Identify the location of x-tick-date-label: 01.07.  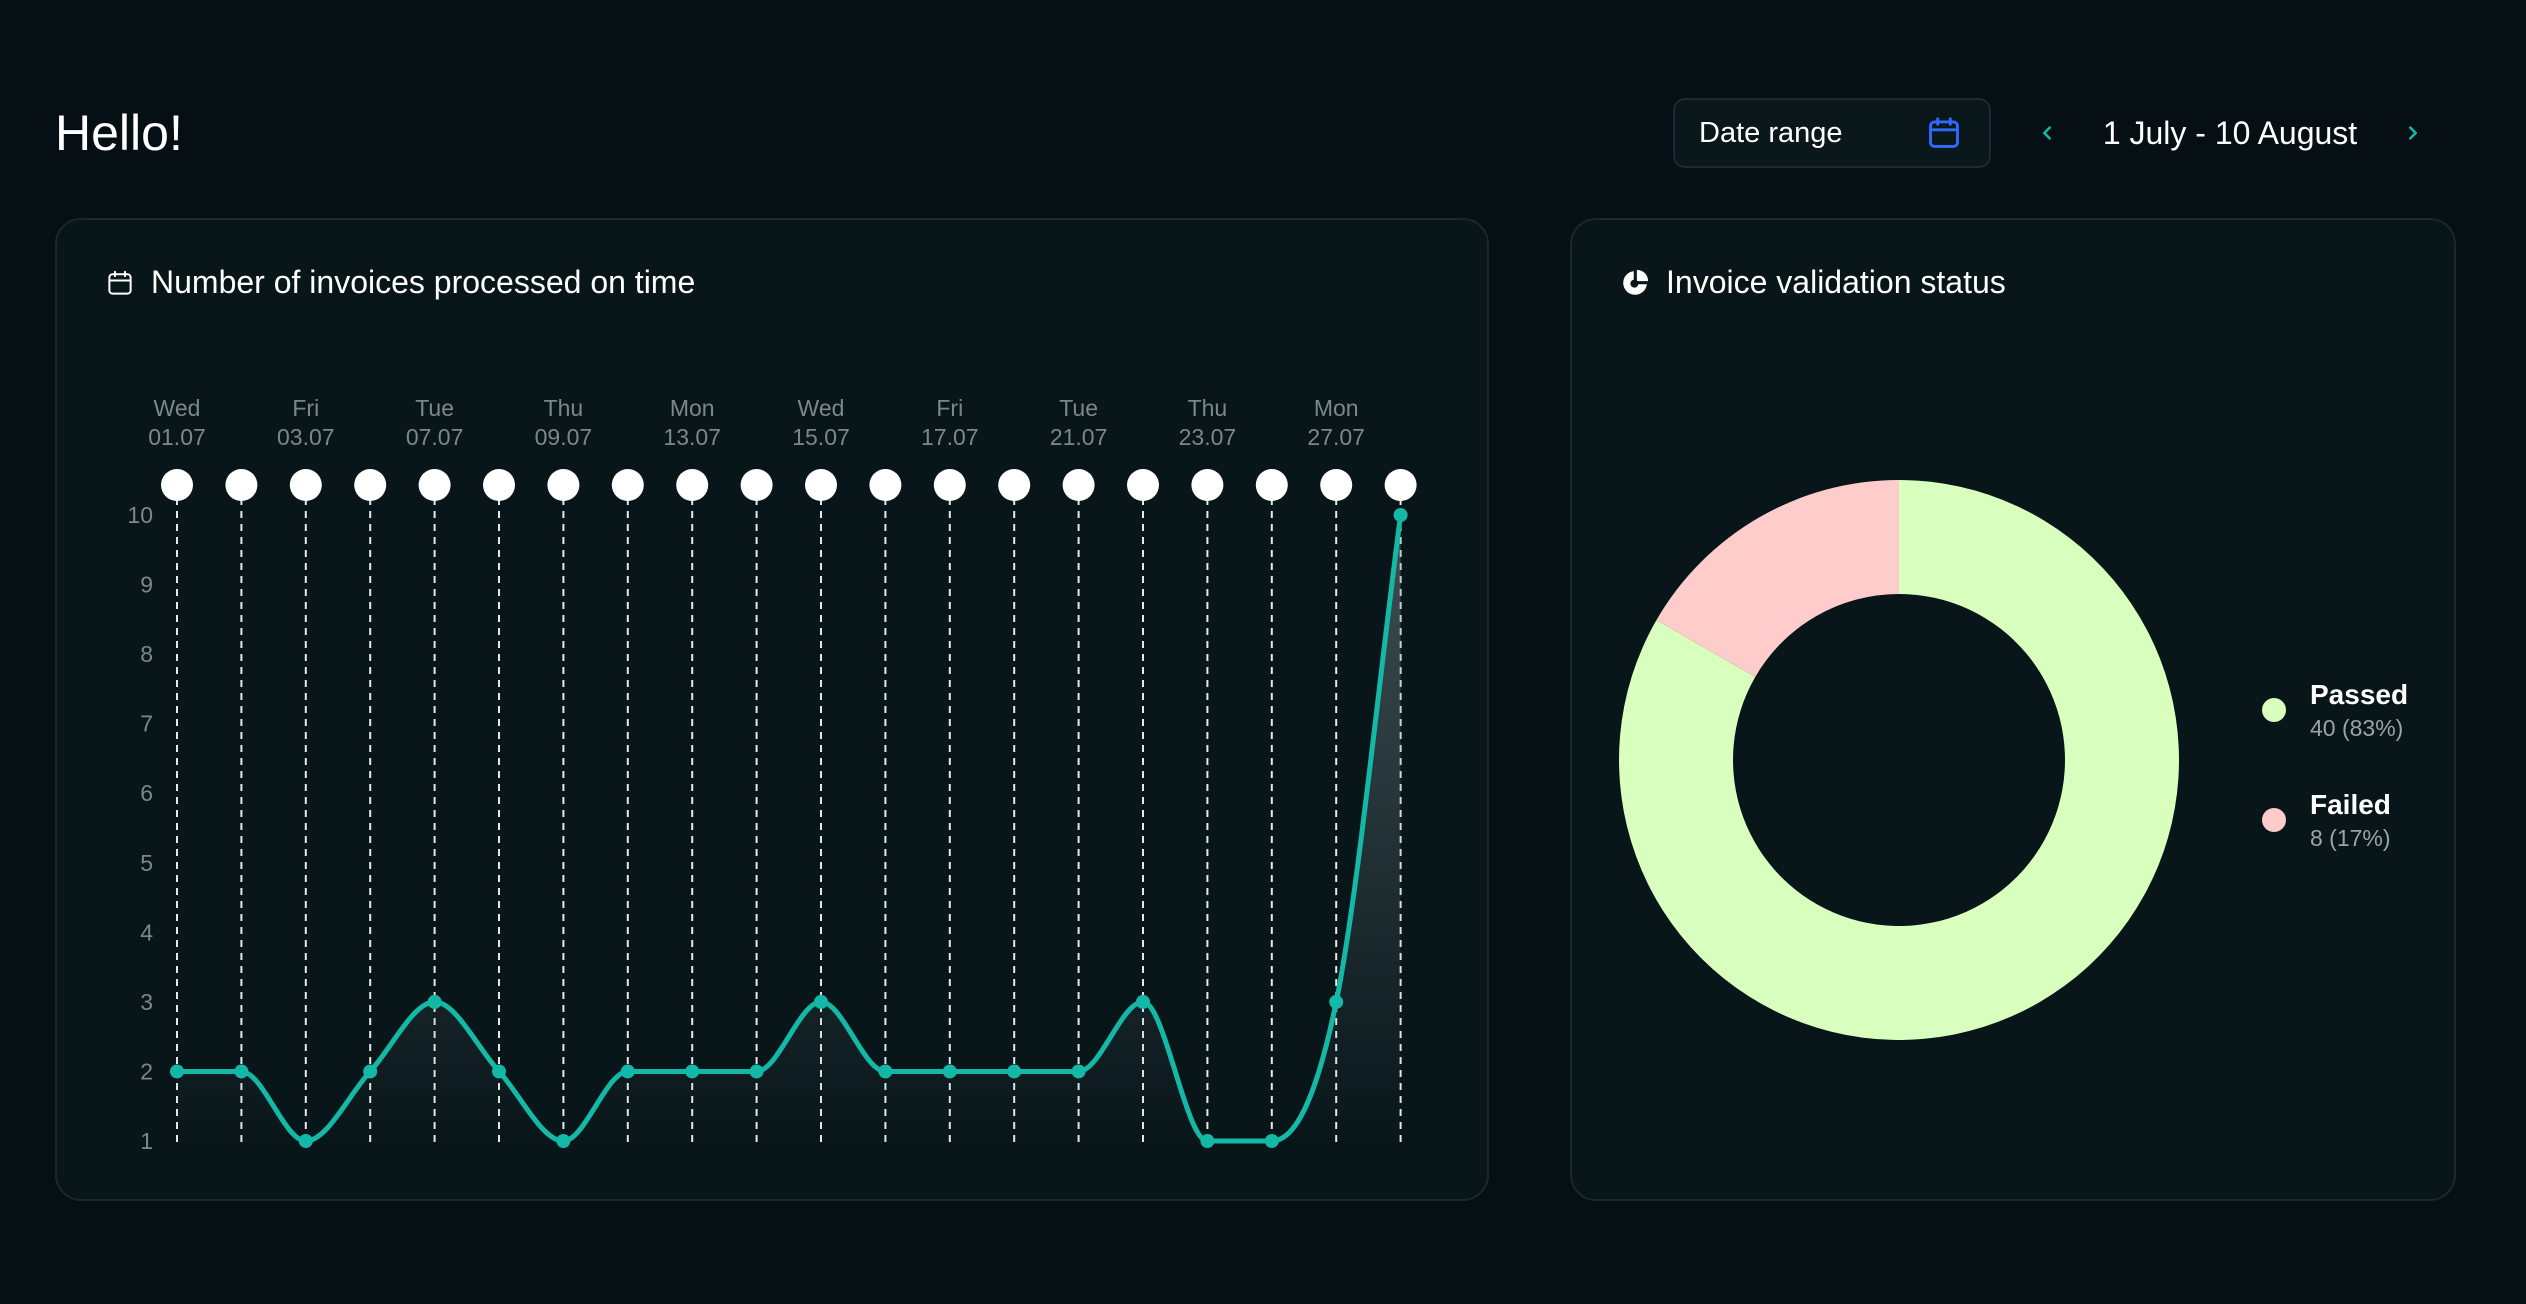
(177, 437).